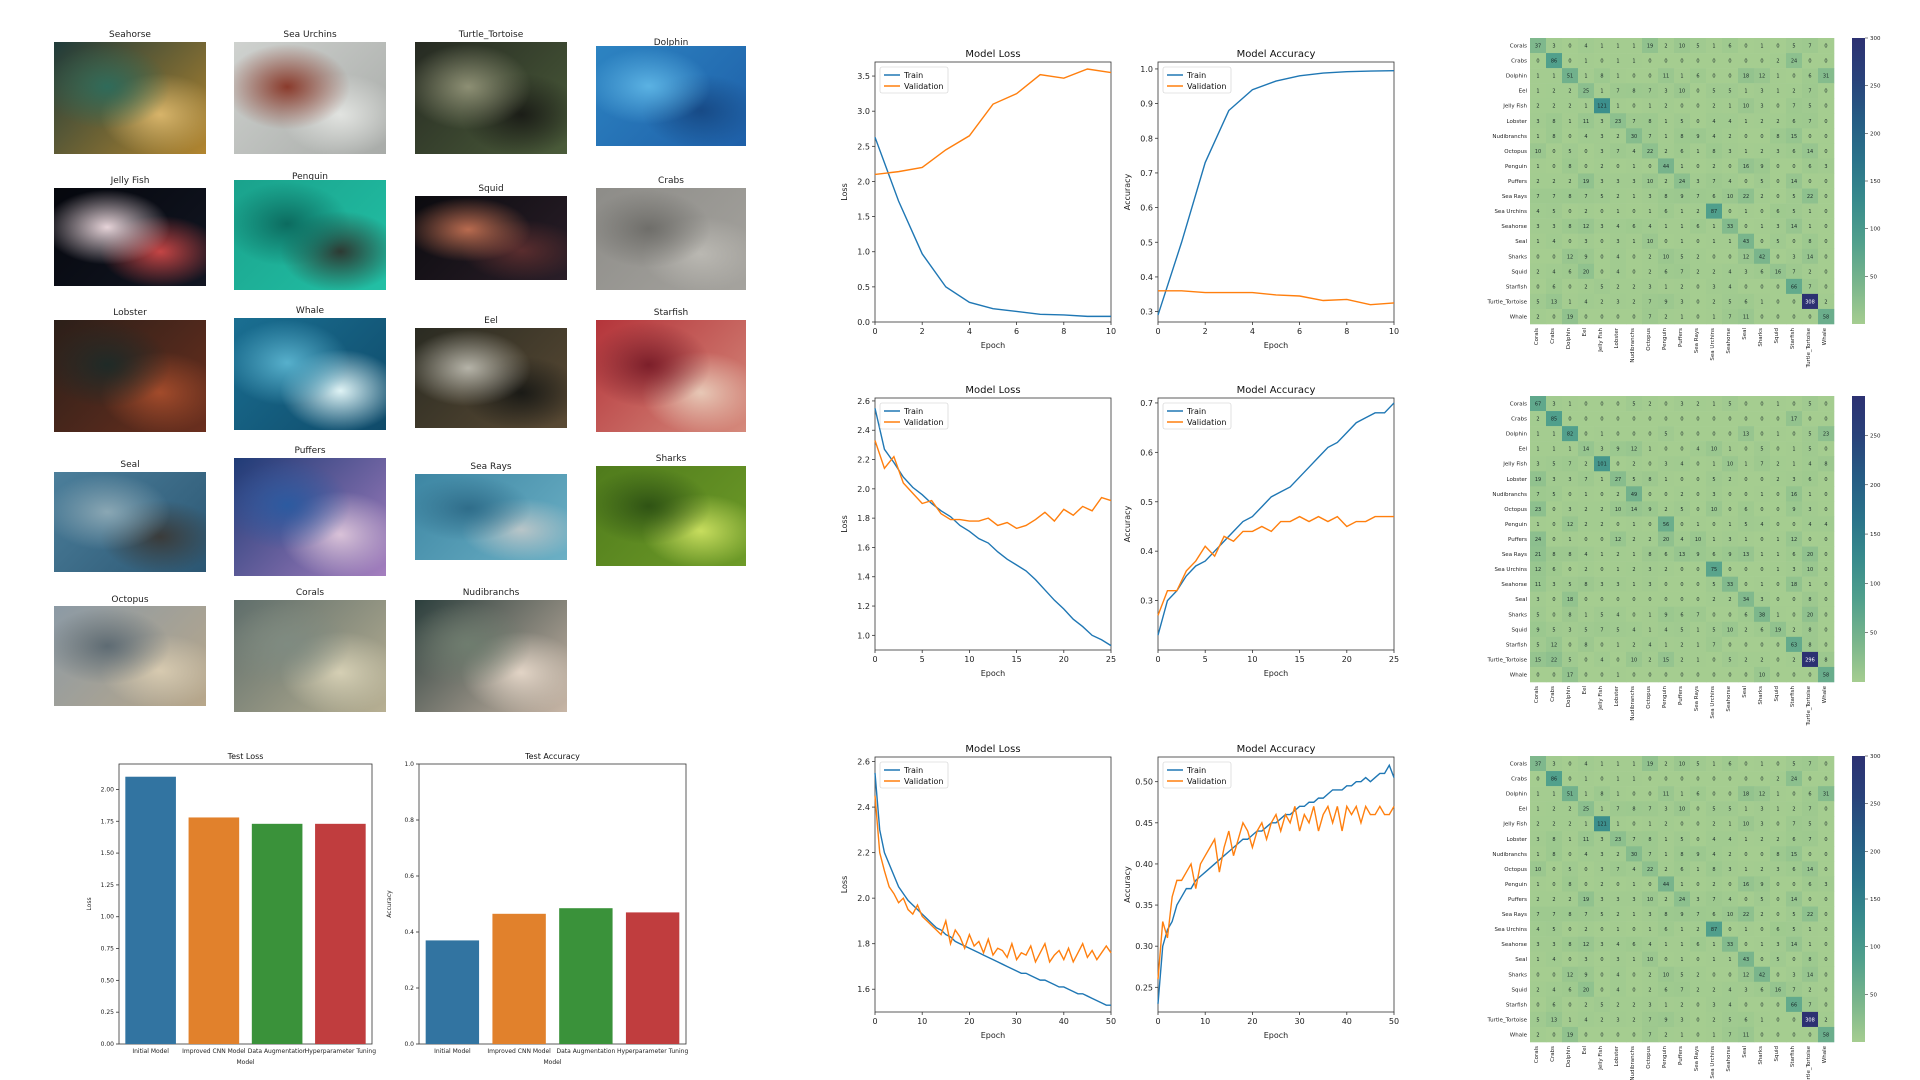 This screenshot has width=1920, height=1080. I want to click on cell-value: 66, so click(1794, 287).